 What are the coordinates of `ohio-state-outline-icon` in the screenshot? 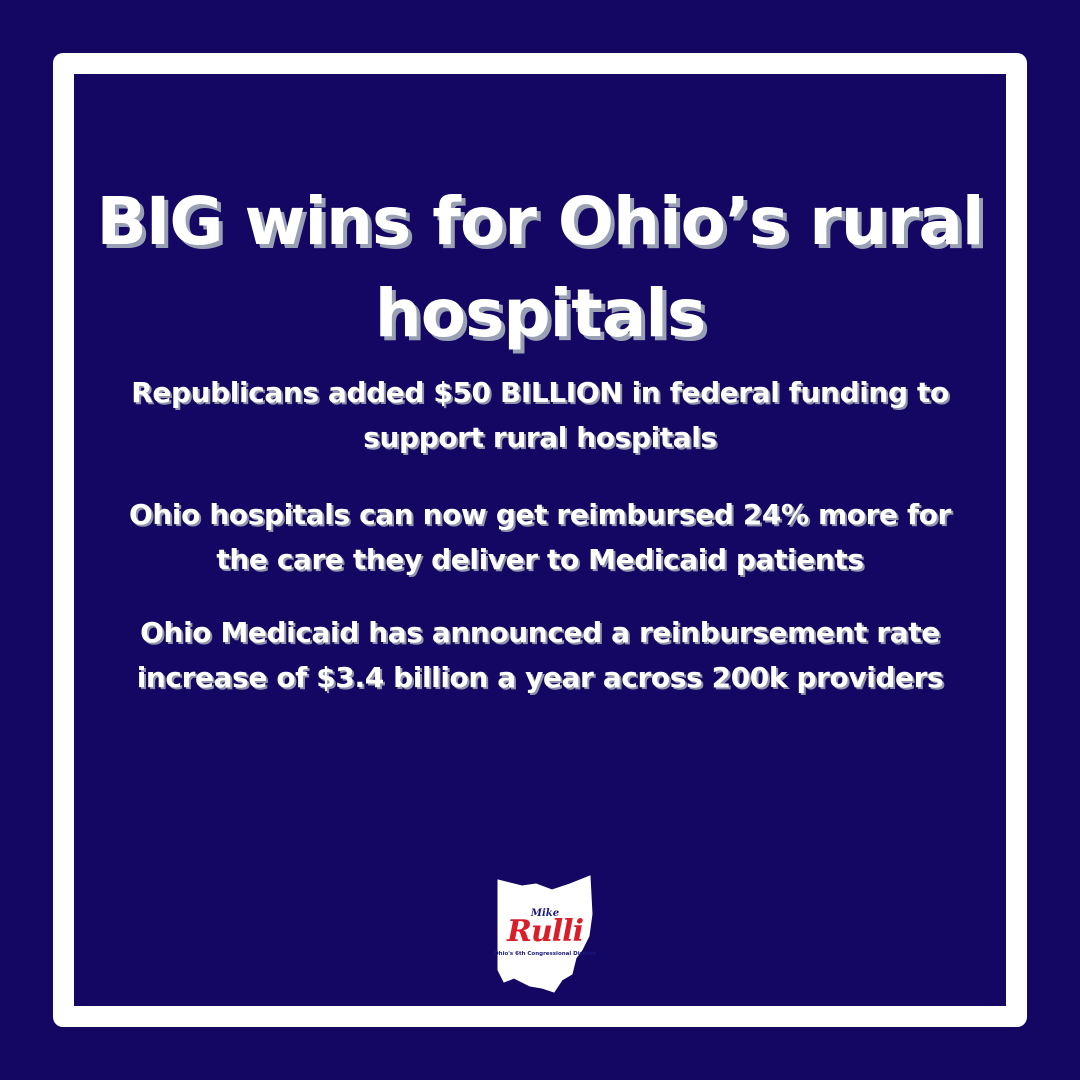 It's located at (545, 934).